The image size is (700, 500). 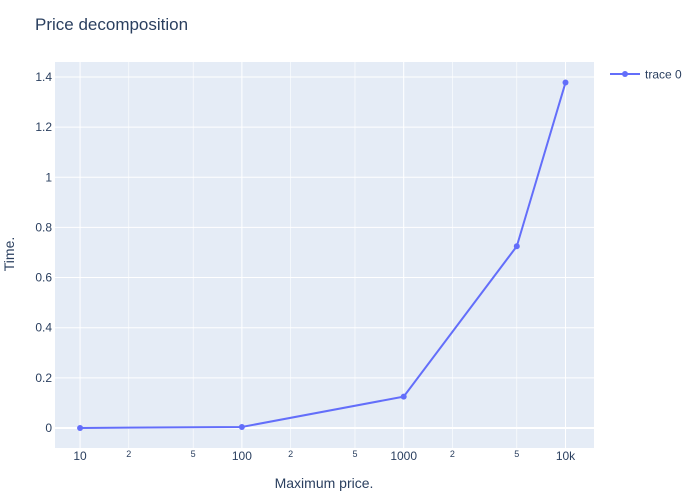 I want to click on x-tick-label: 1000, so click(x=403, y=456).